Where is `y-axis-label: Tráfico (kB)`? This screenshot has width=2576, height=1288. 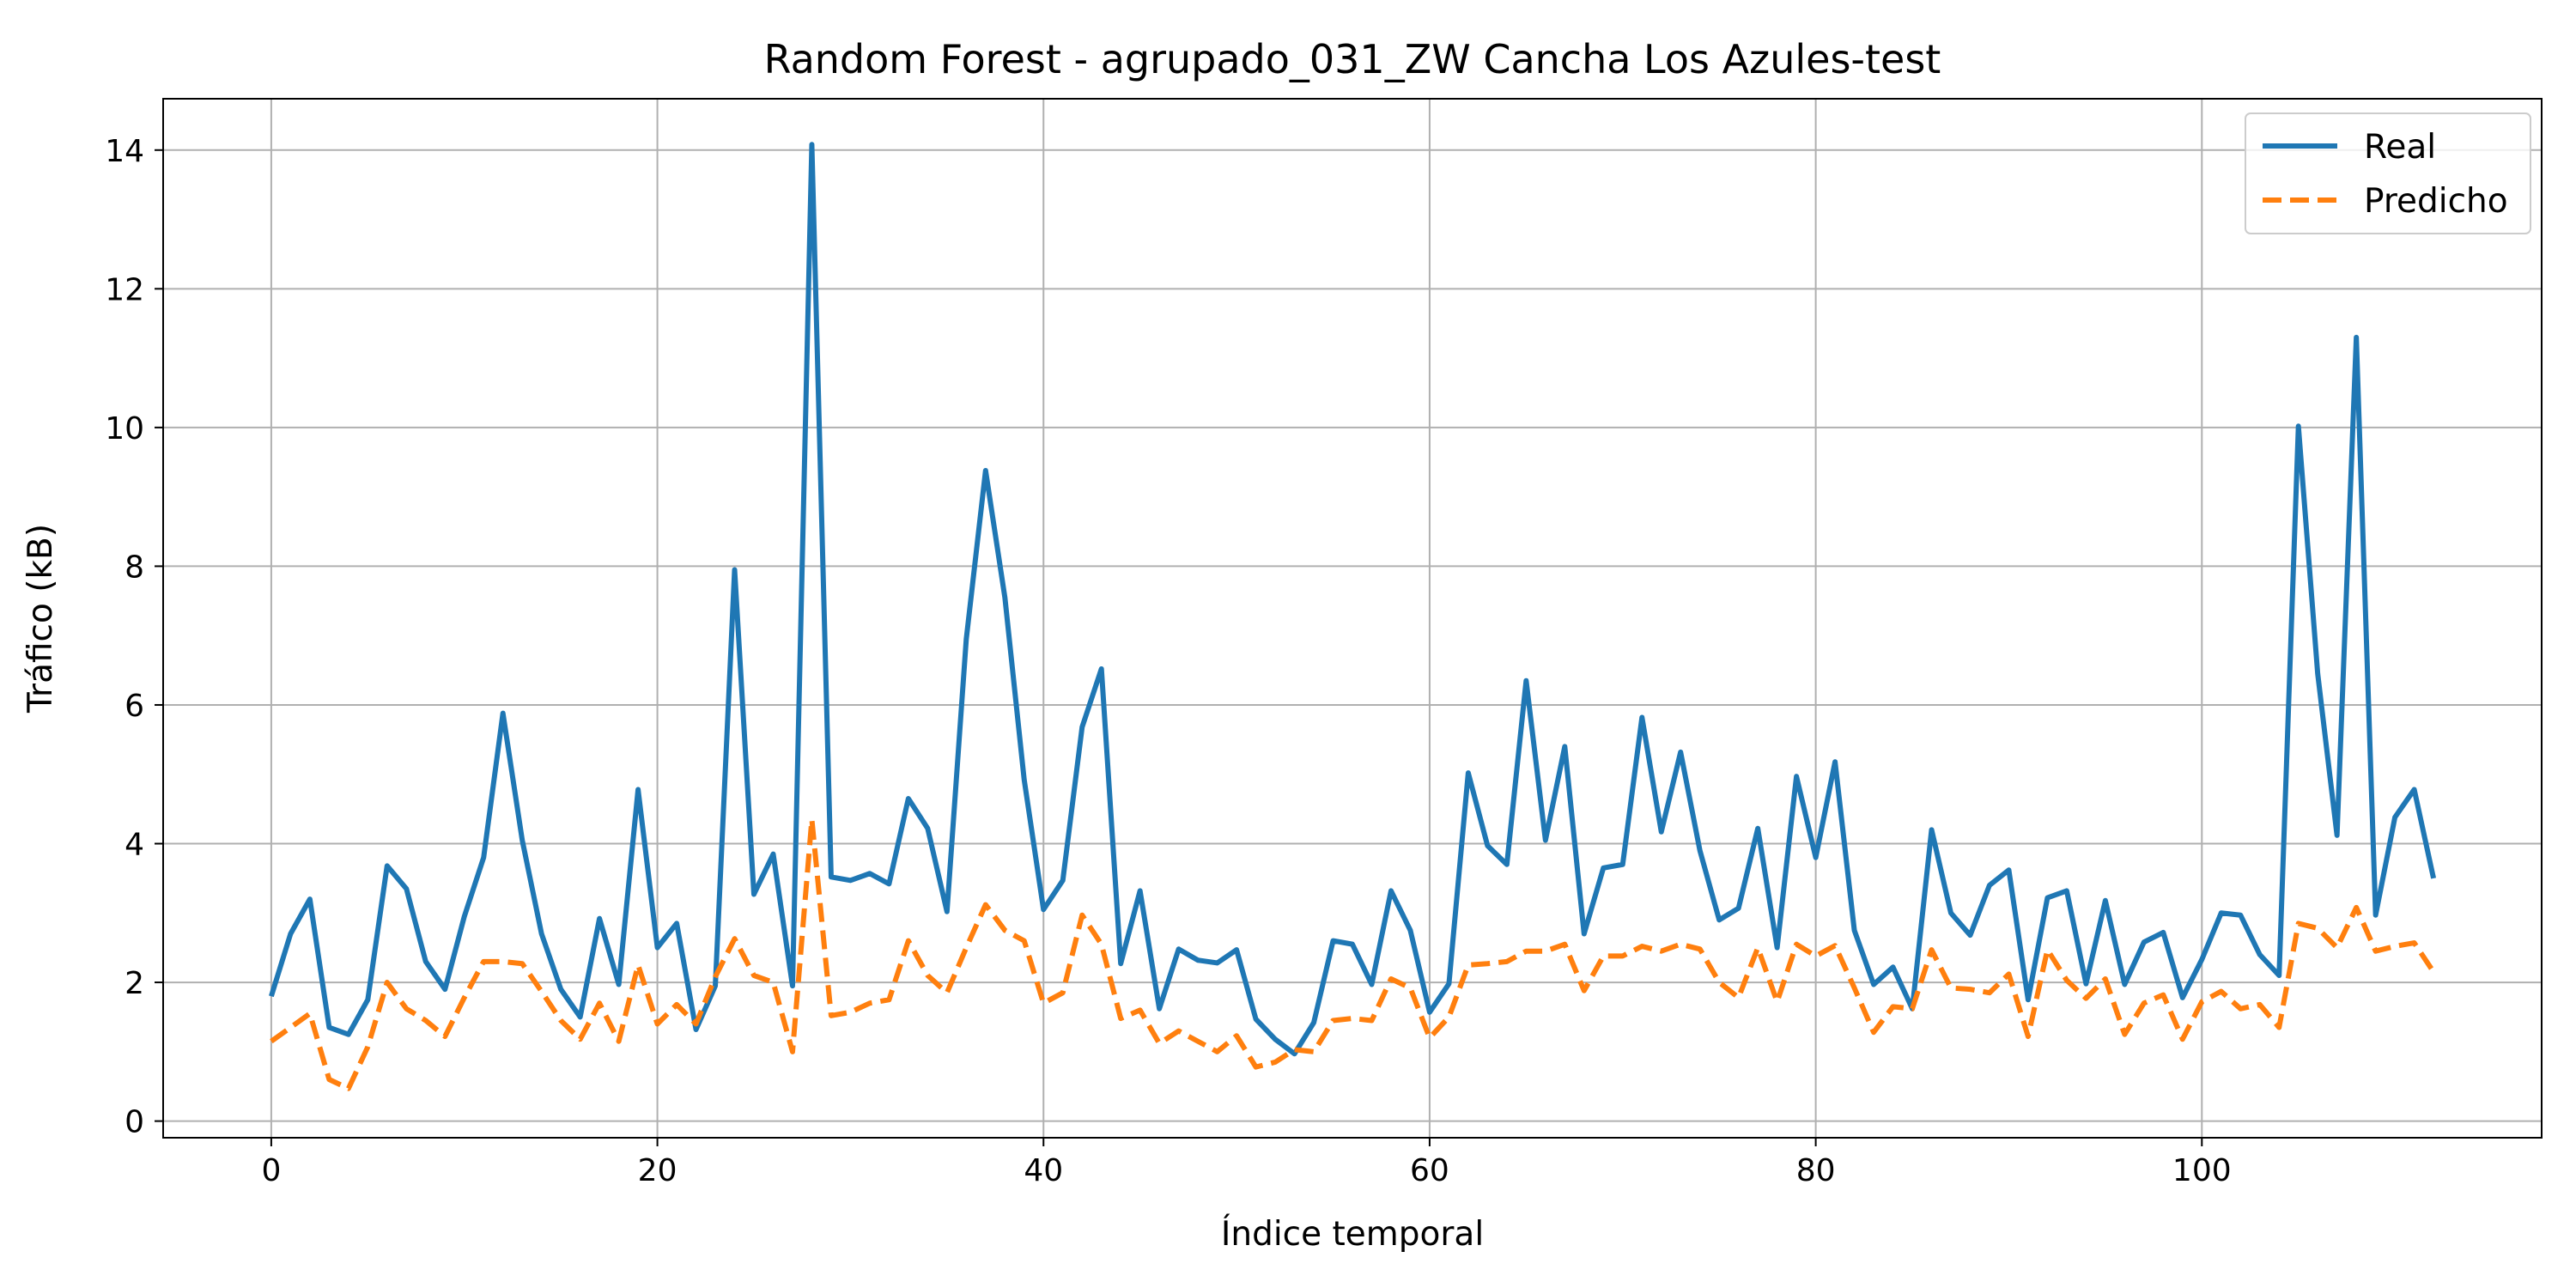
y-axis-label: Tráfico (kB) is located at coordinates (40, 619).